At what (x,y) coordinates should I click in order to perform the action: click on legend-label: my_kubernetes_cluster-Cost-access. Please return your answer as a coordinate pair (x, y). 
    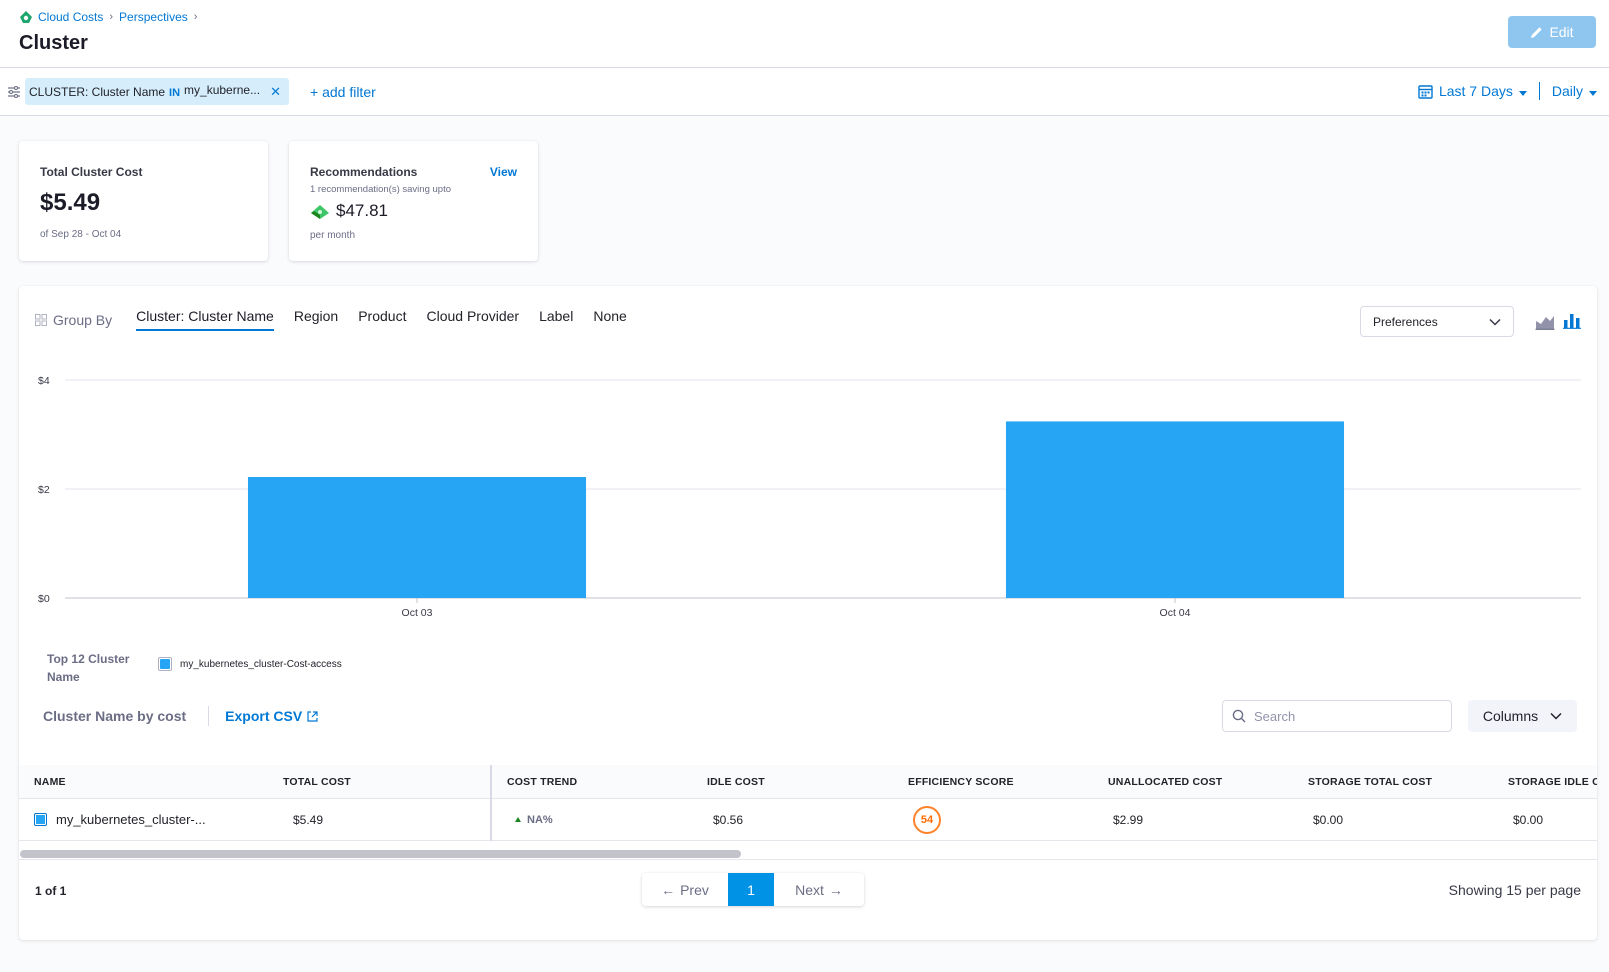
    Looking at the image, I should click on (261, 664).